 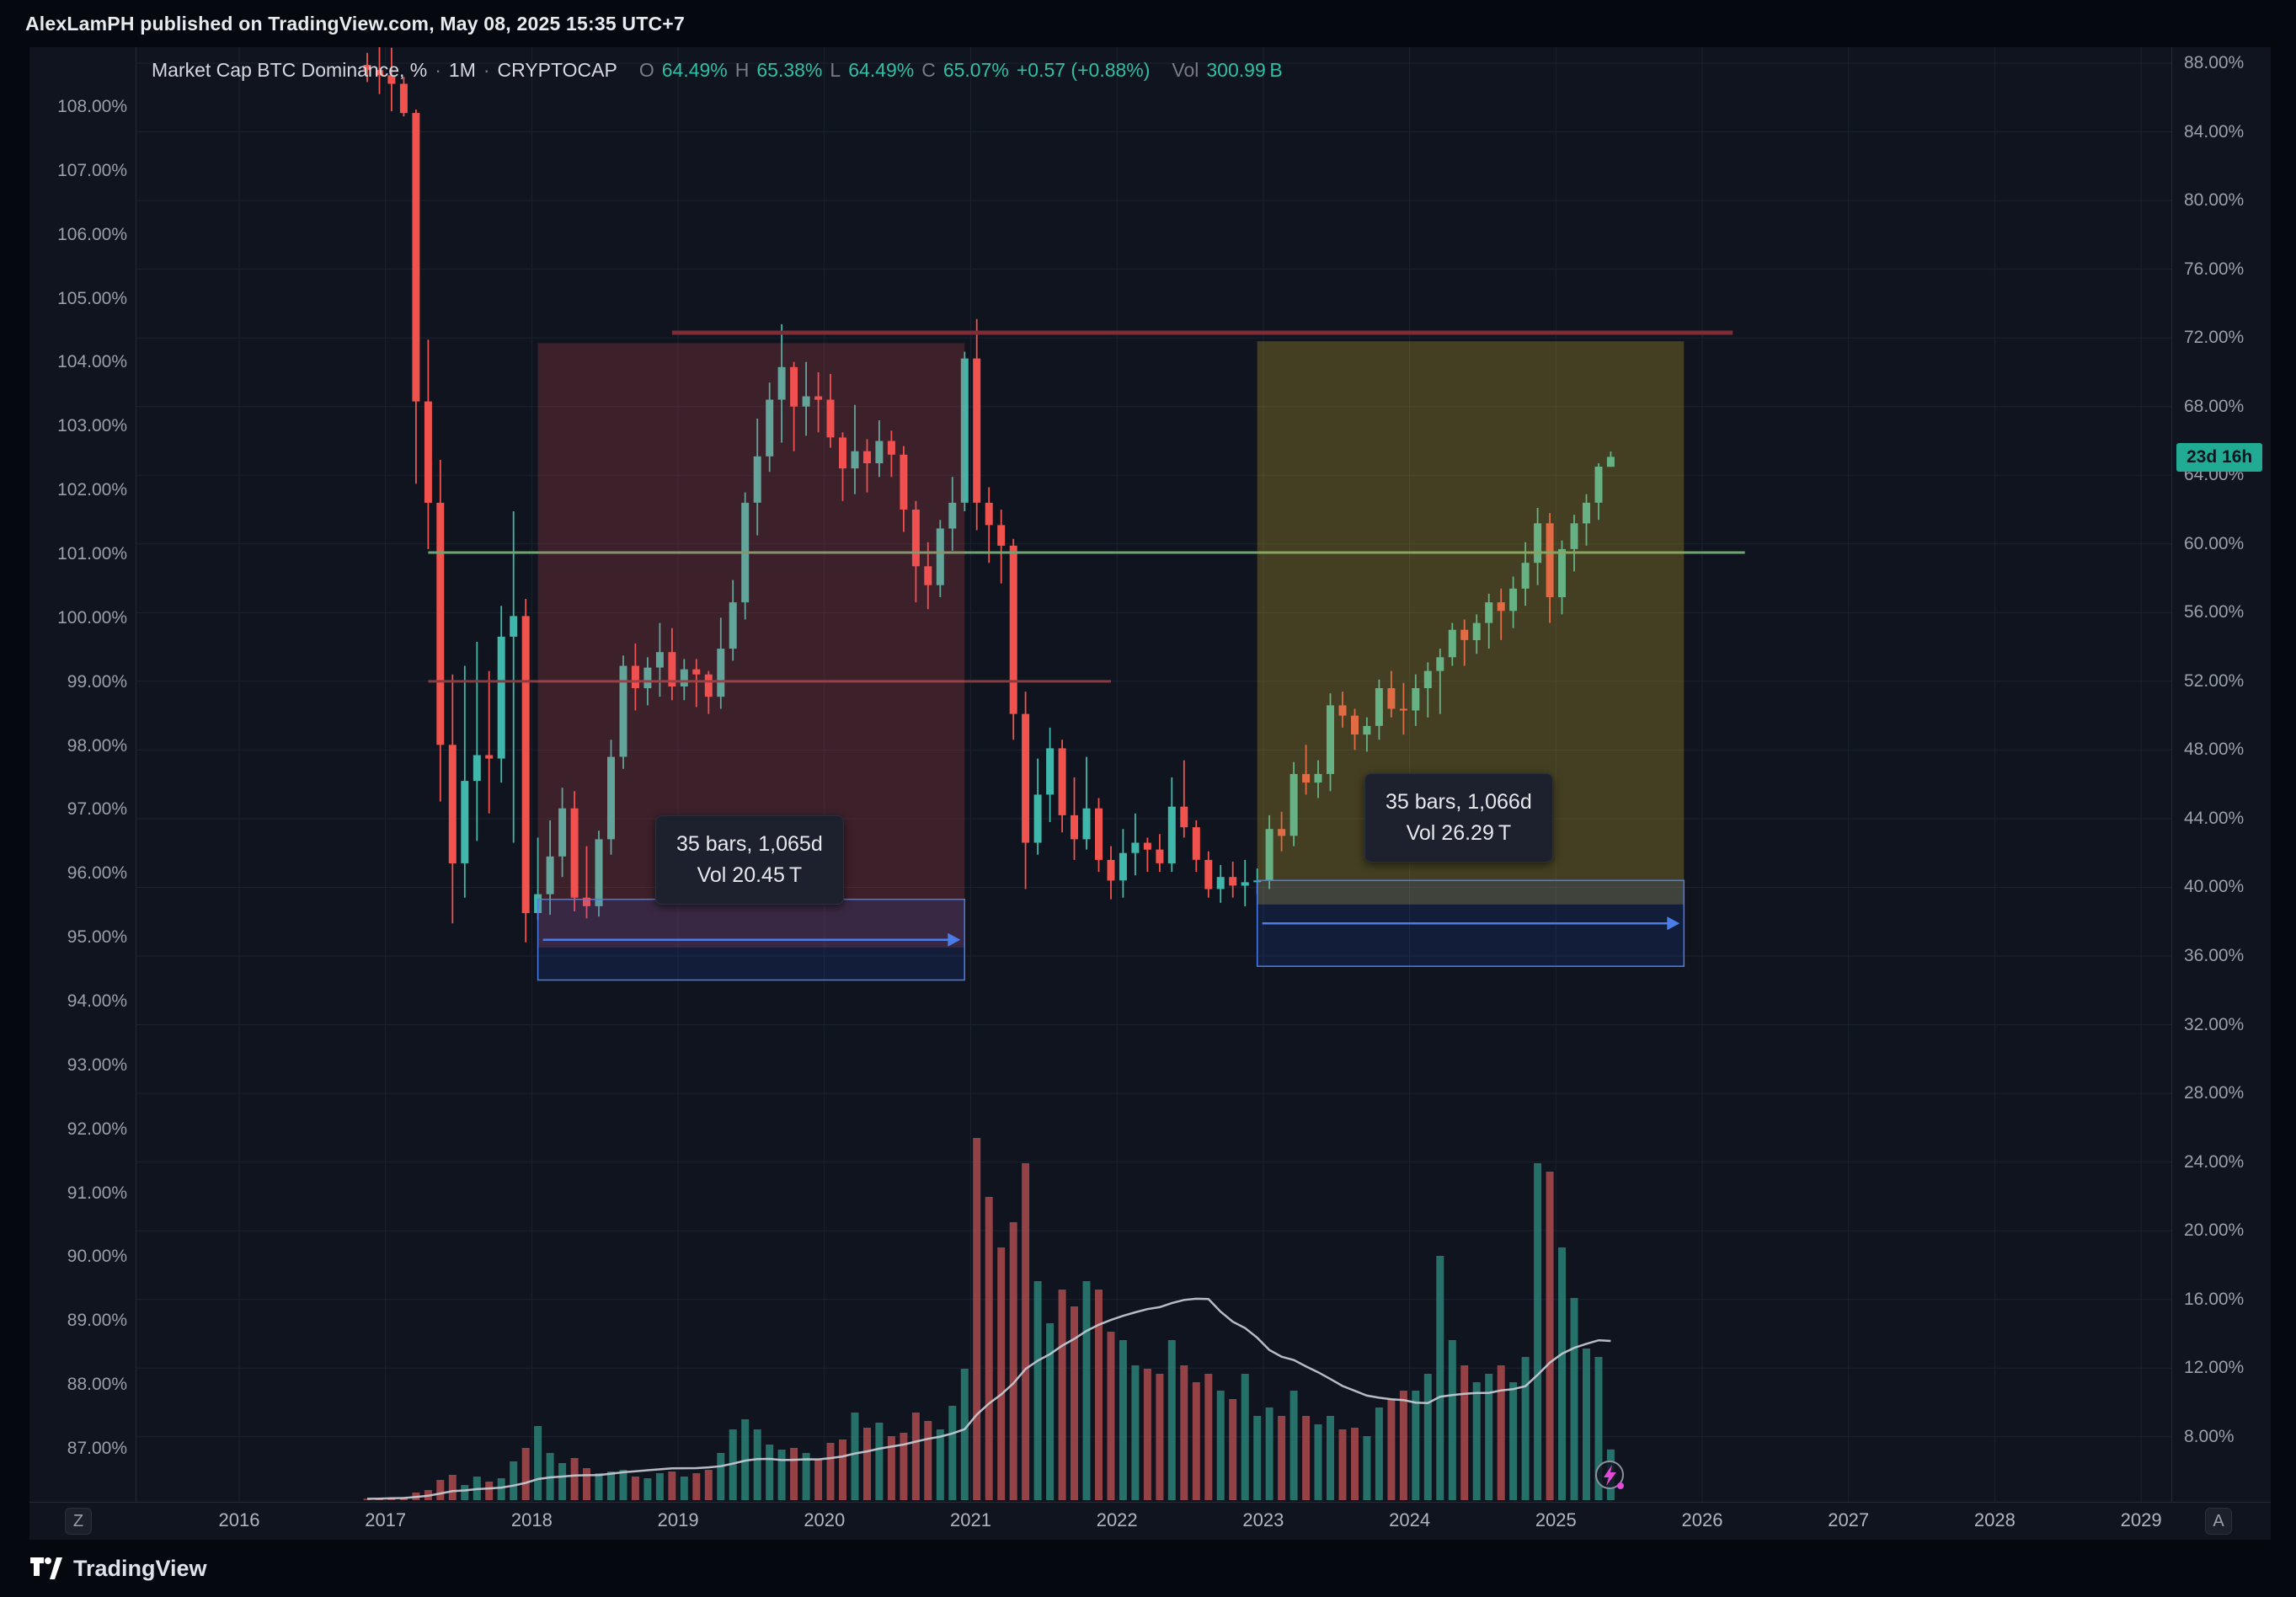 I want to click on left-scale-button: Z, so click(x=78, y=1521).